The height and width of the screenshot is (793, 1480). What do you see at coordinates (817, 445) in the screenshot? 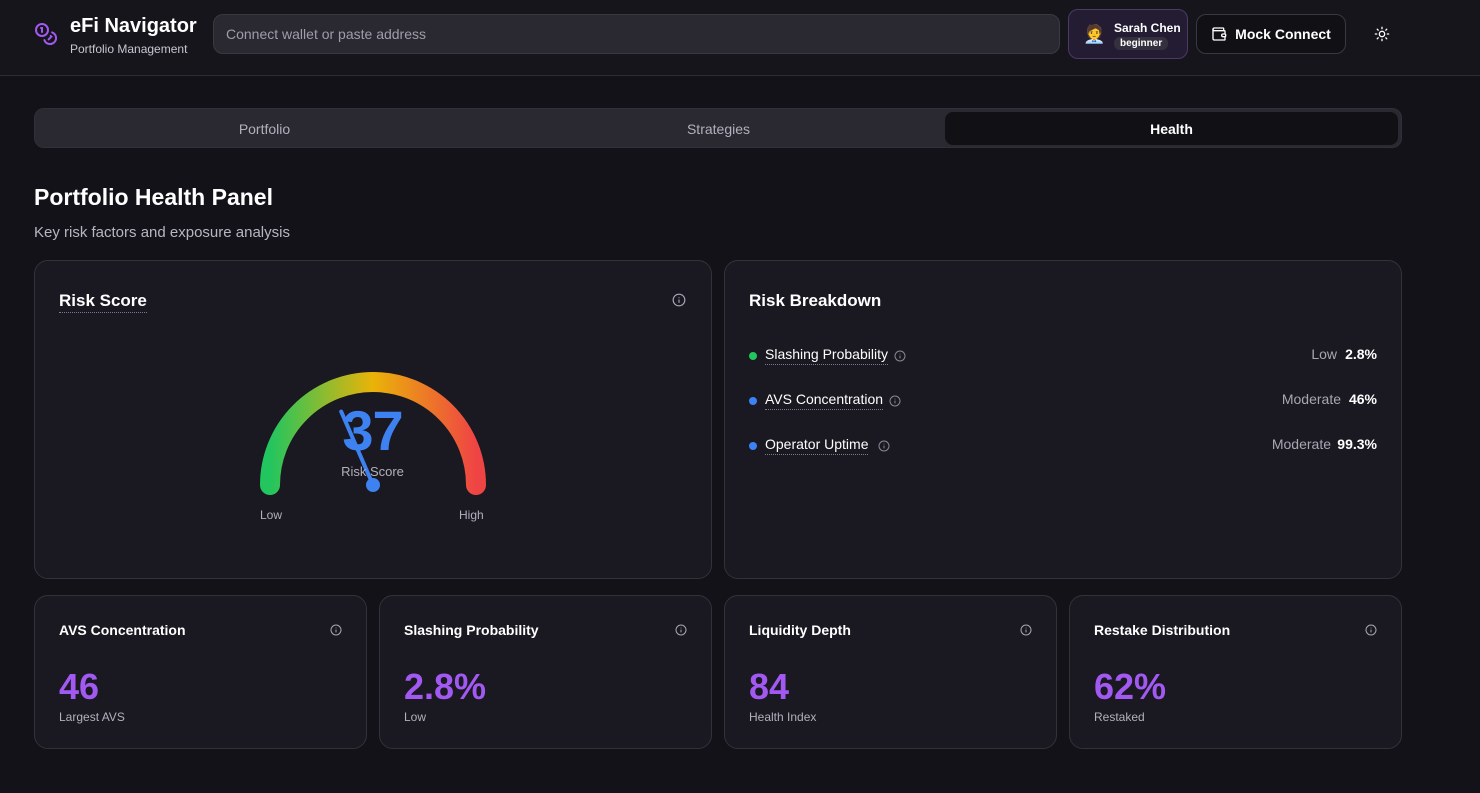
I see `risk-row-label: Operator Uptime` at bounding box center [817, 445].